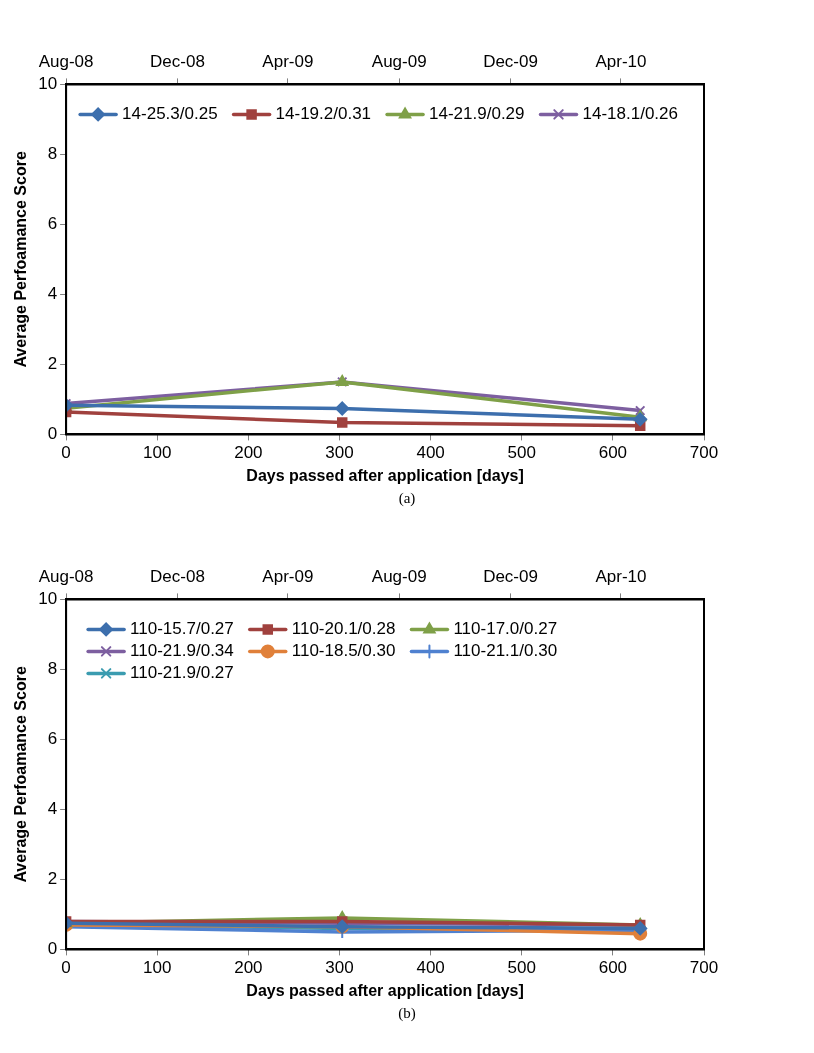  What do you see at coordinates (343, 651) in the screenshot?
I see `legend-label: 110-18.5/0.30` at bounding box center [343, 651].